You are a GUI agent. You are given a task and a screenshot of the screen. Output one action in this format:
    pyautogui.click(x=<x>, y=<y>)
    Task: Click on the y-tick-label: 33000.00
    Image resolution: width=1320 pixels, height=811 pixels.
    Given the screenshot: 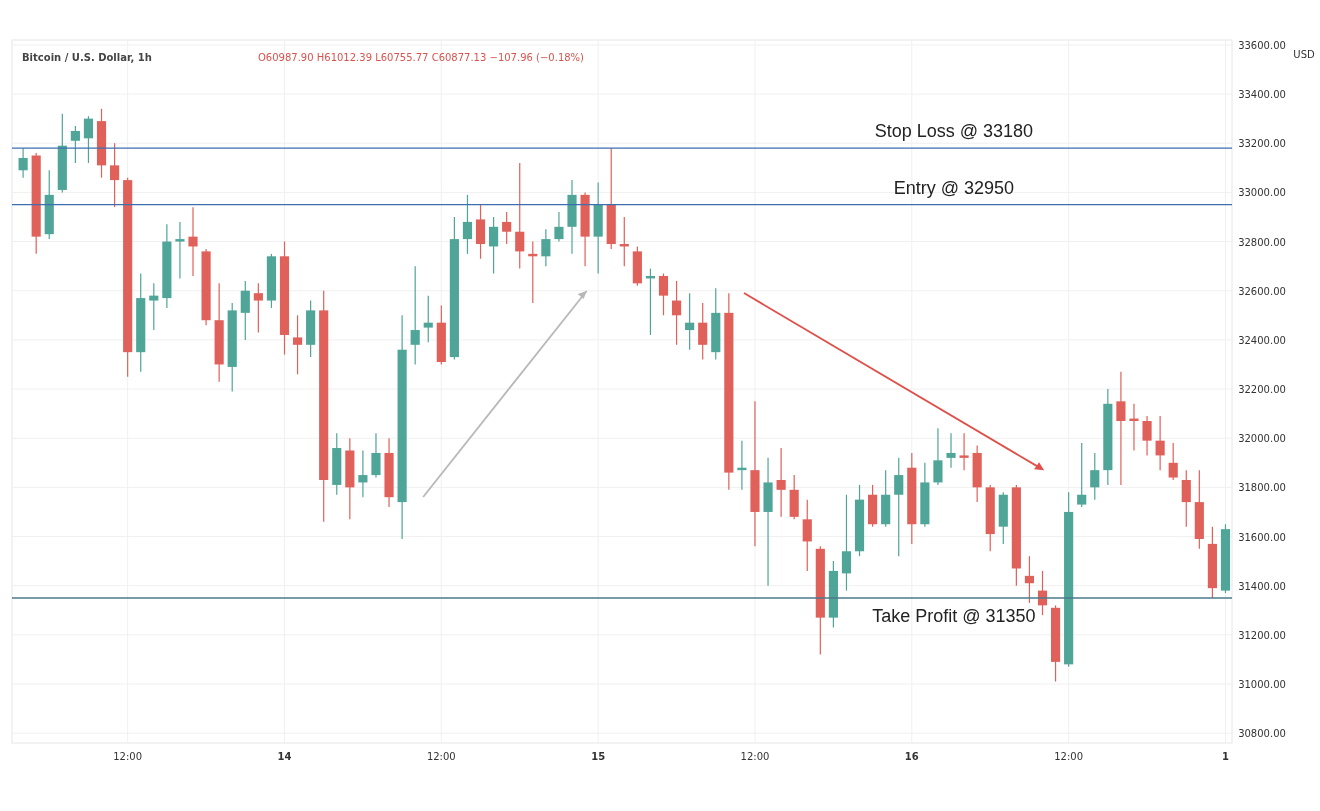 What is the action you would take?
    pyautogui.click(x=1262, y=193)
    